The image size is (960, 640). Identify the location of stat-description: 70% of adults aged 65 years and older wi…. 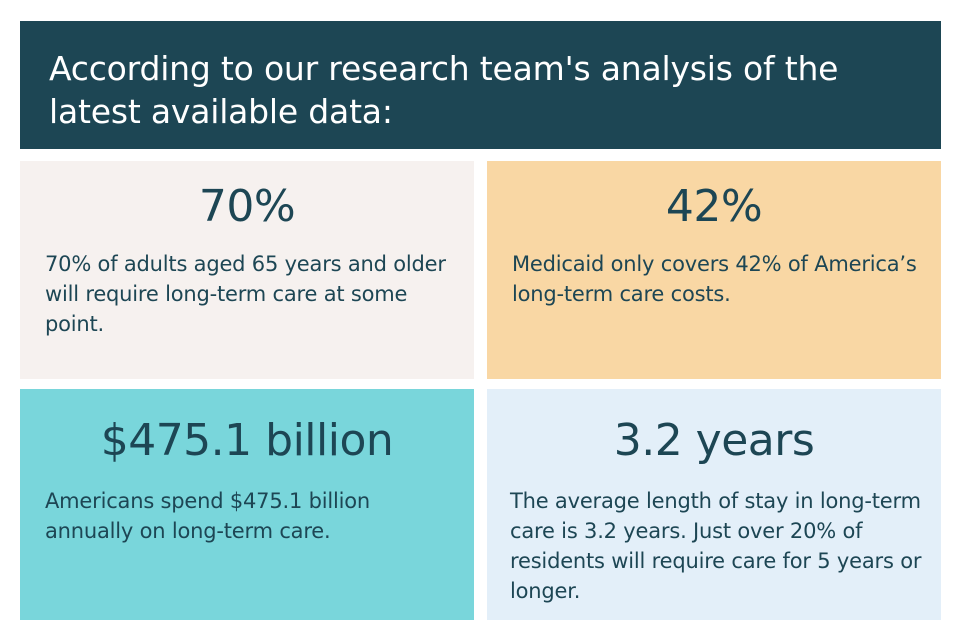
(245, 294).